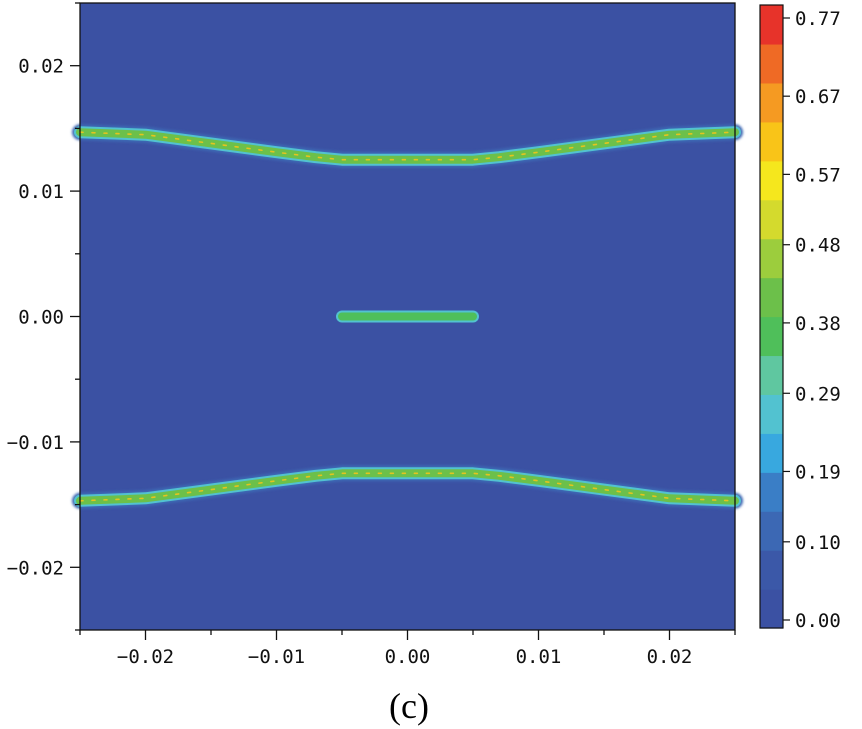  Describe the element at coordinates (818, 19) in the screenshot. I see `colorbar-tick-label: 0.77` at that location.